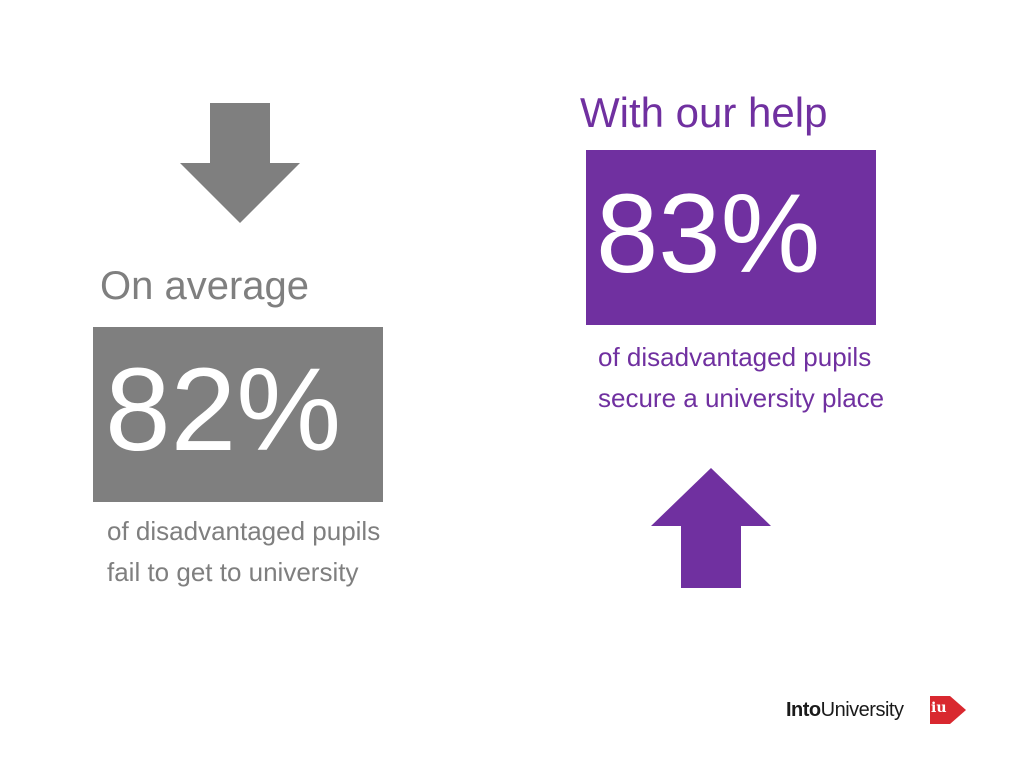  I want to click on logo-mark-text: iu, so click(939, 708).